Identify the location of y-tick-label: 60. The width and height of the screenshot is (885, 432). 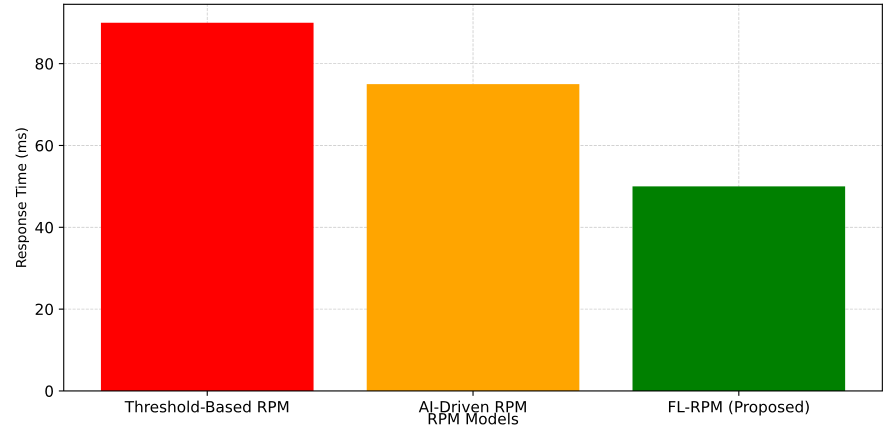
(44, 146).